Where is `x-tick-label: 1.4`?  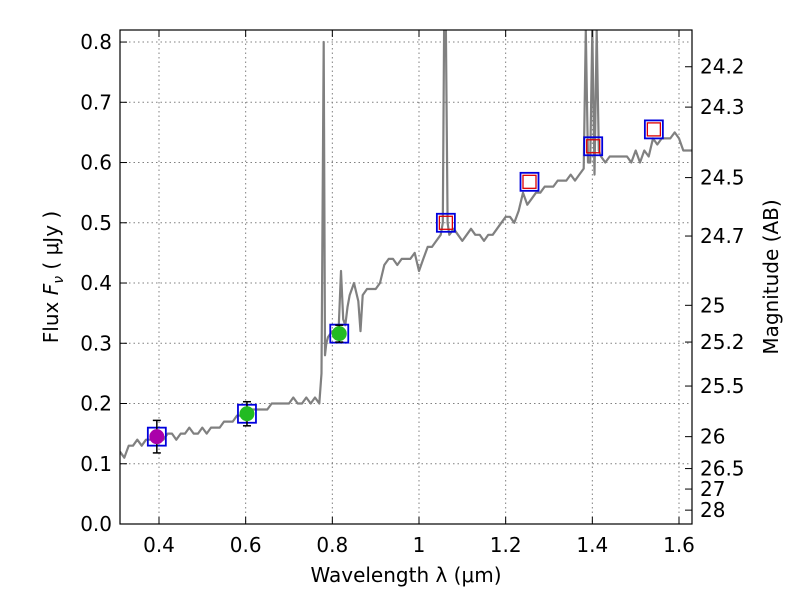 x-tick-label: 1.4 is located at coordinates (592, 545).